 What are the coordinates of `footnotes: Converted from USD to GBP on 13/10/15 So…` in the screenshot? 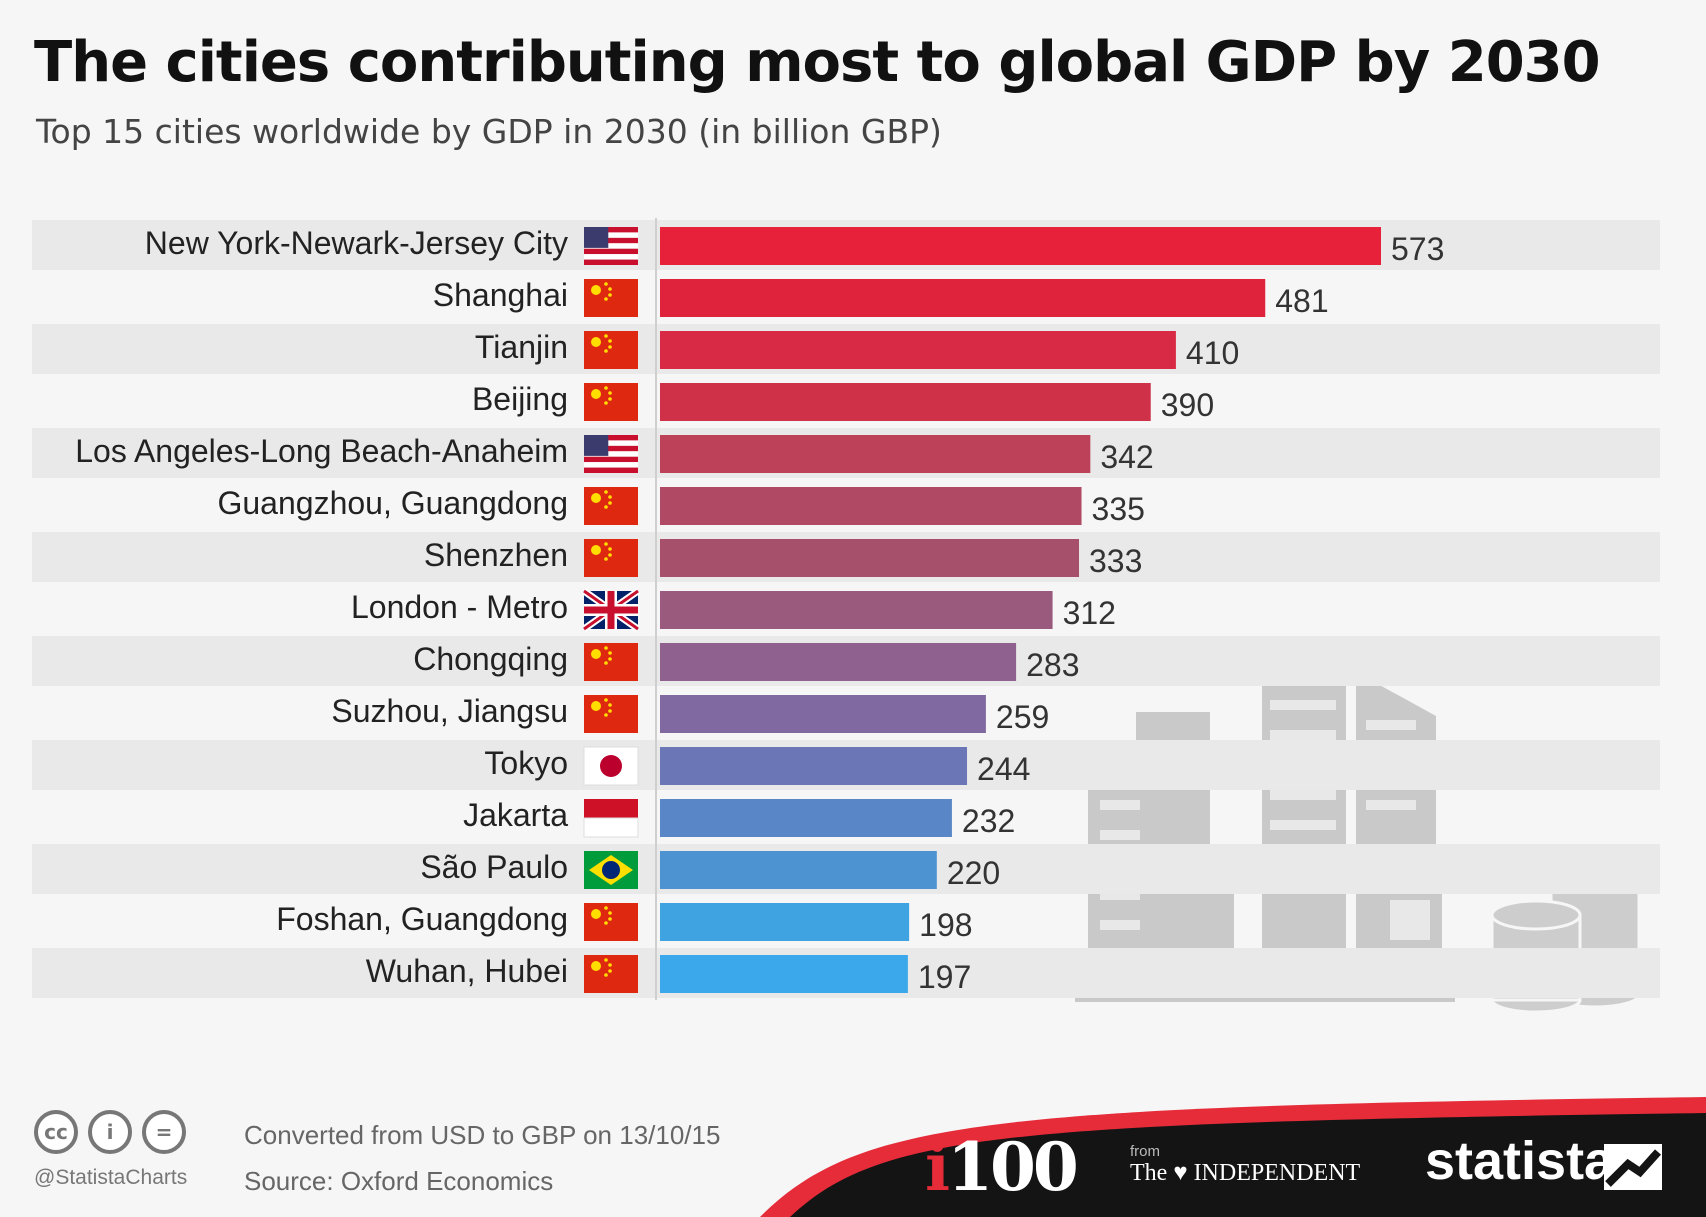 It's located at (482, 1158).